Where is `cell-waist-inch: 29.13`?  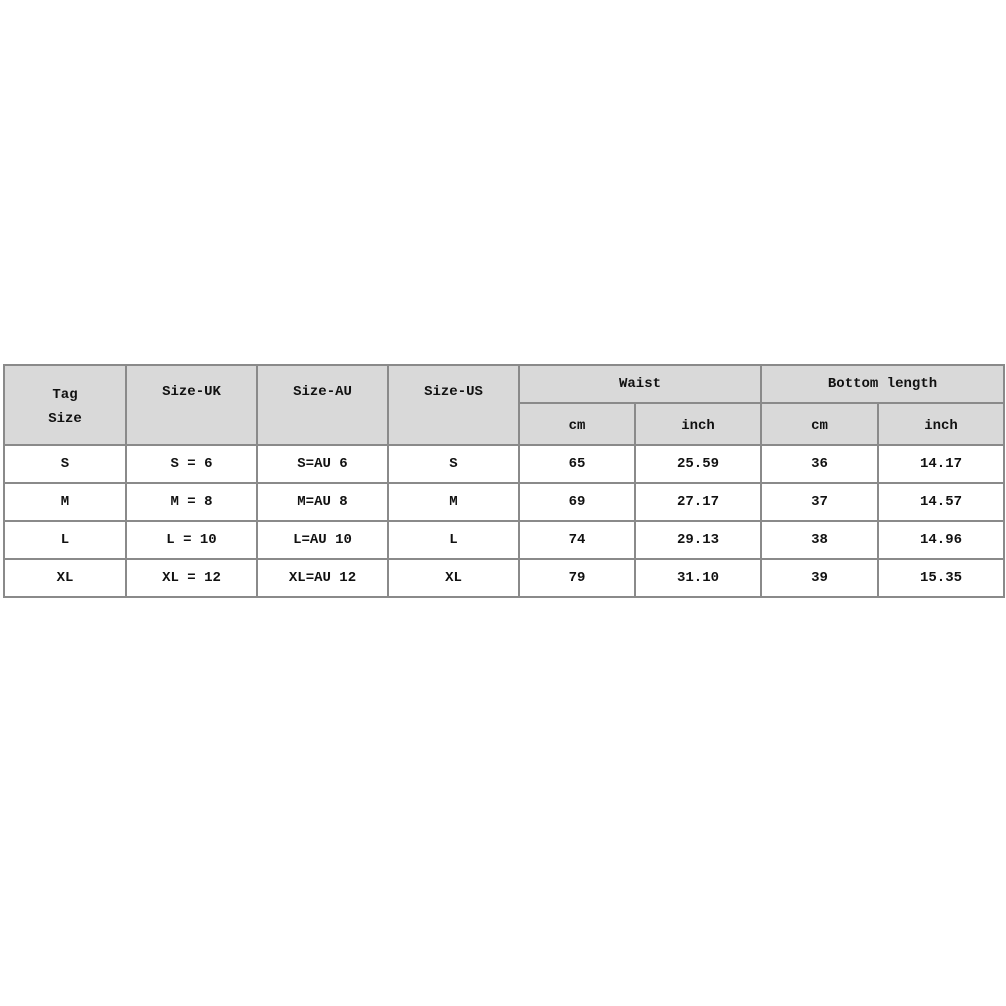
cell-waist-inch: 29.13 is located at coordinates (698, 540).